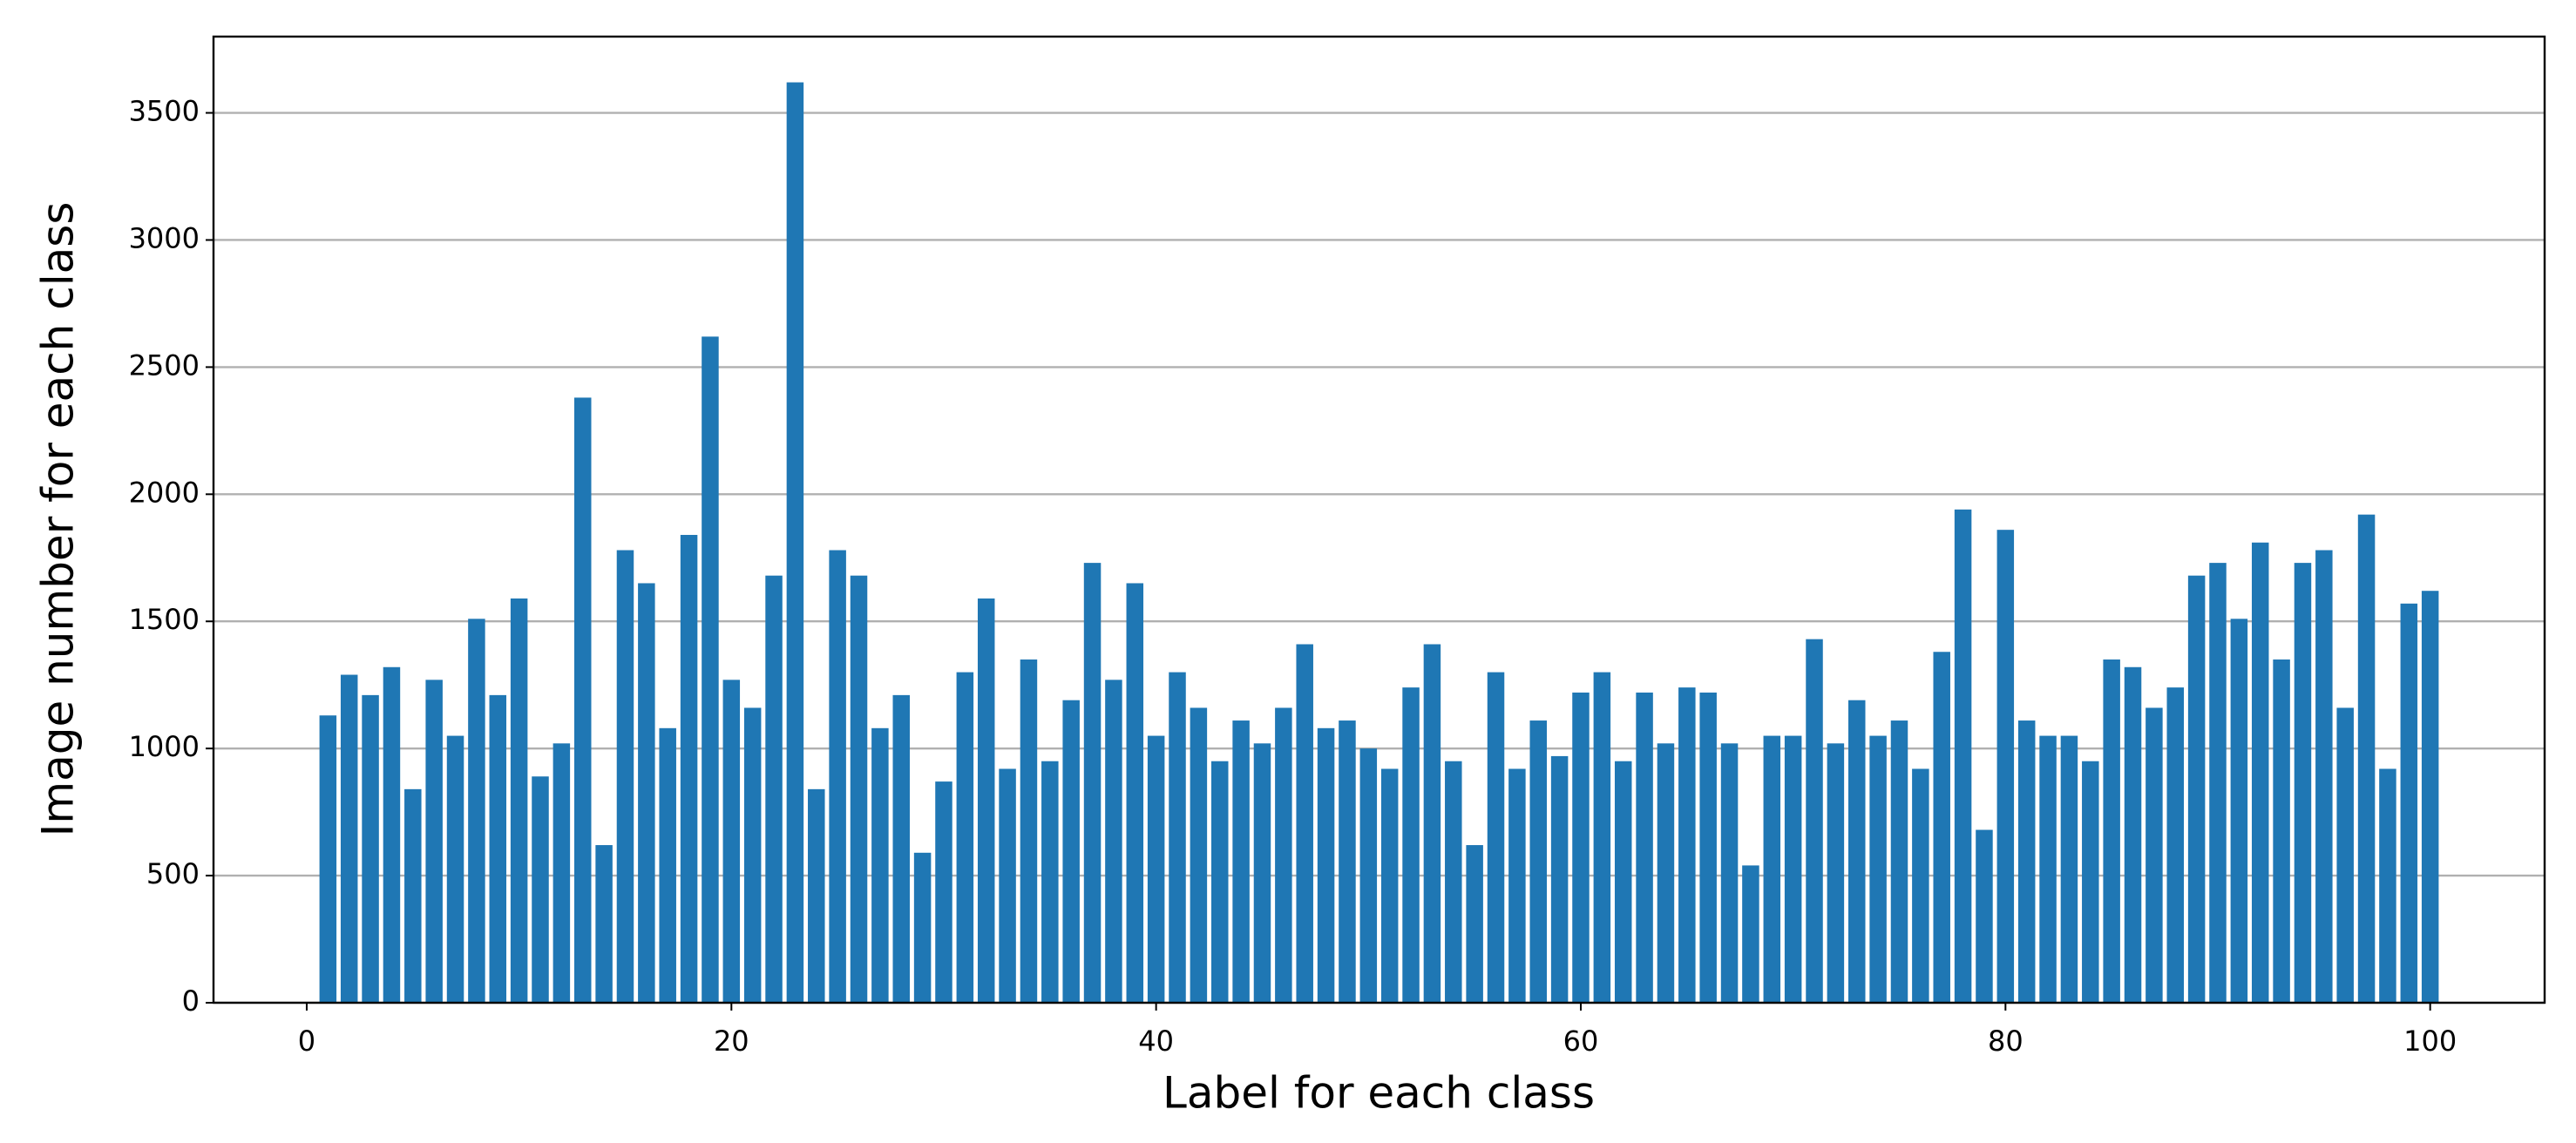 The image size is (2576, 1143). Describe the element at coordinates (164, 237) in the screenshot. I see `y-tick-label: 3000` at that location.